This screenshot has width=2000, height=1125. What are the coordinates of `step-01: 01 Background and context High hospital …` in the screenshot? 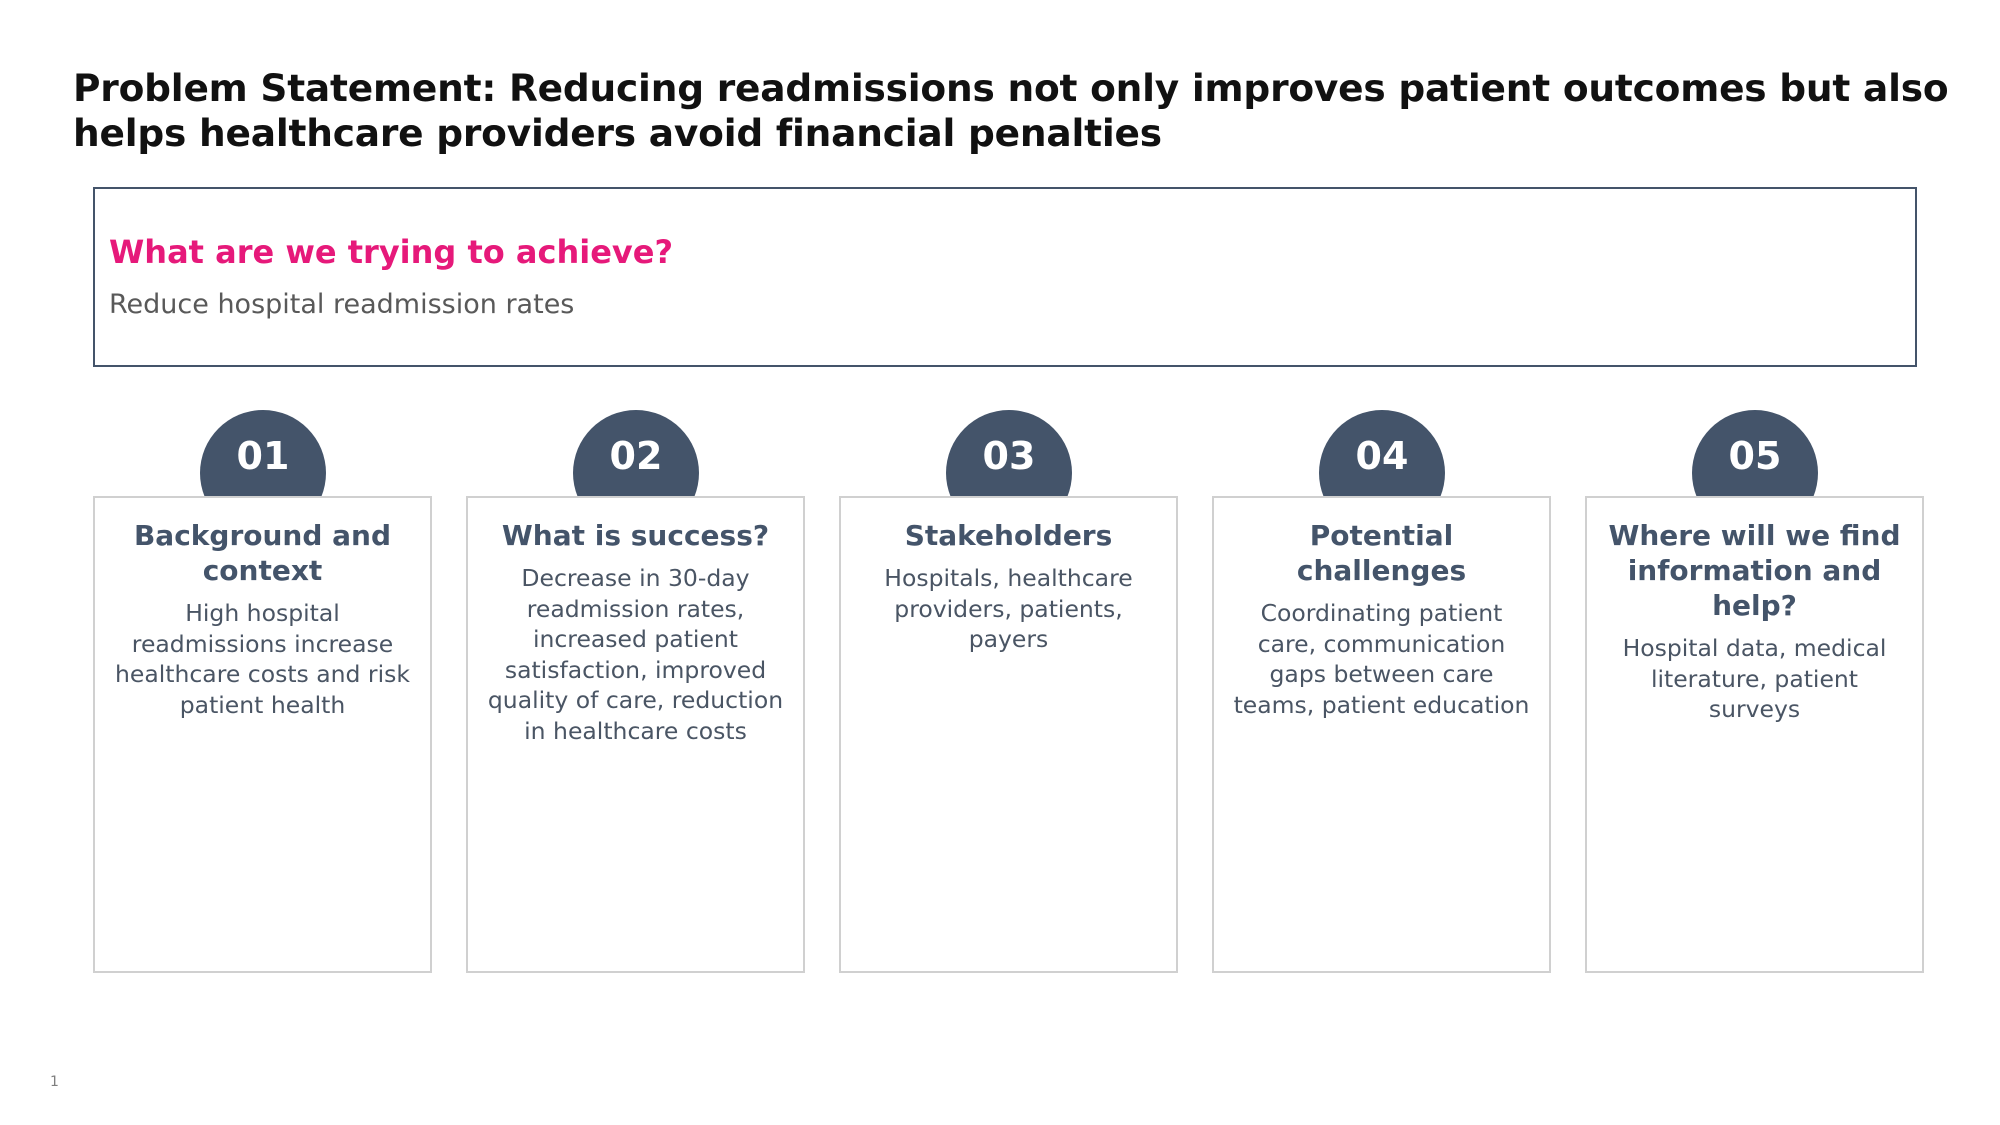 It's located at (262, 692).